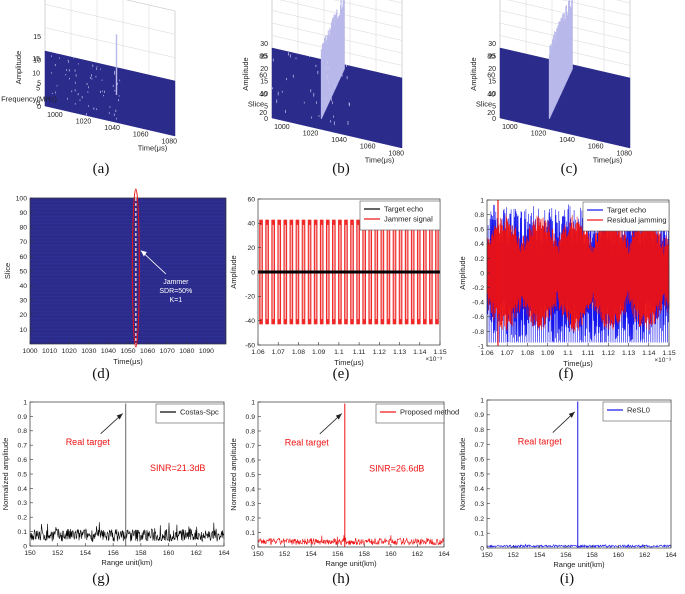 The width and height of the screenshot is (685, 594). I want to click on y-tick-label: -0.4, so click(478, 303).